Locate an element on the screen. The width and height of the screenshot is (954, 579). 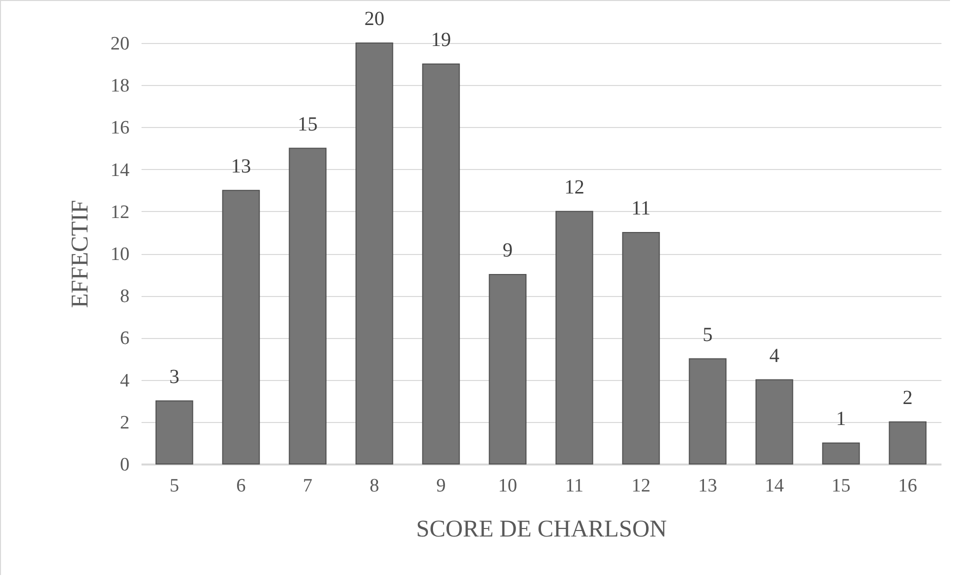
y-tick-label: 18 is located at coordinates (120, 86).